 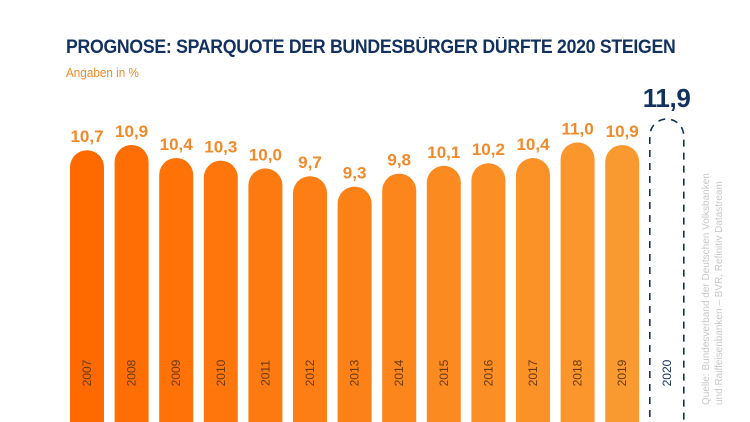 What do you see at coordinates (622, 372) in the screenshot?
I see `year-label-2019: 2019` at bounding box center [622, 372].